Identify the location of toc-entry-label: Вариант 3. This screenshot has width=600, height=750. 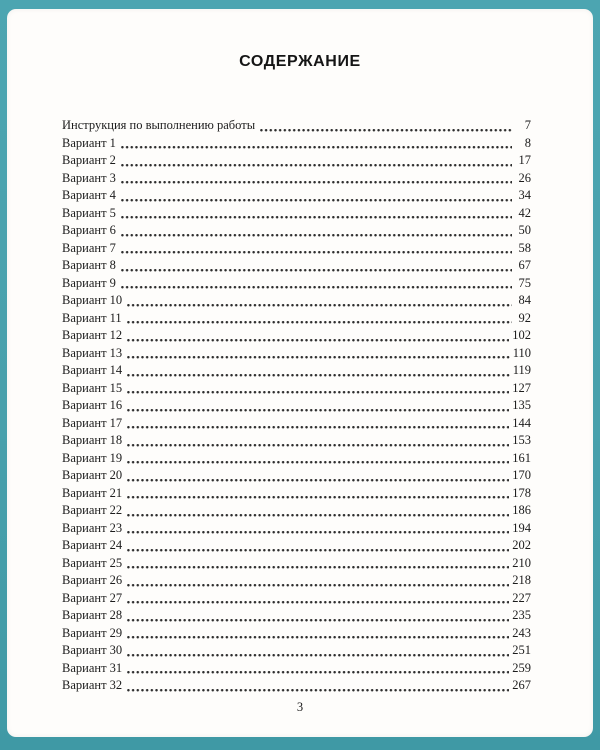
(89, 177).